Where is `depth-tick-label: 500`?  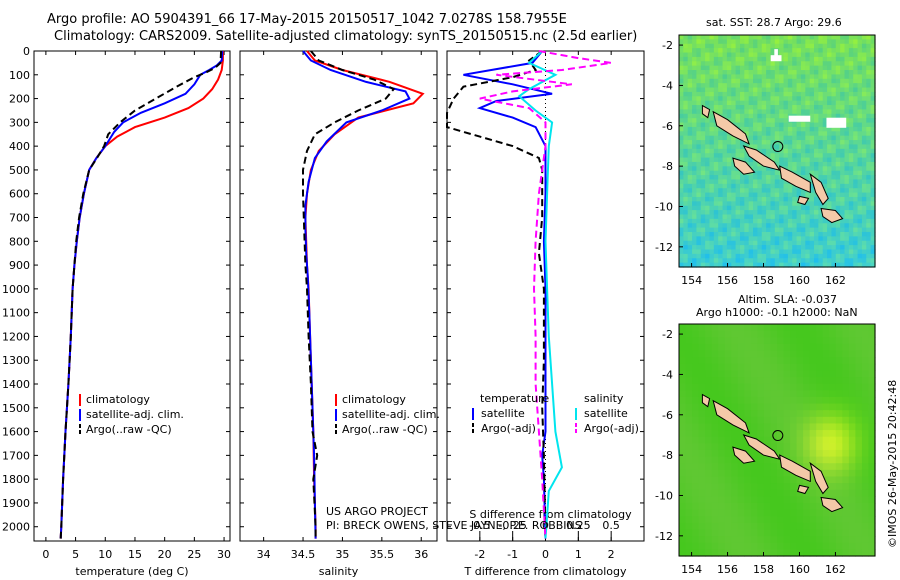 depth-tick-label: 500 is located at coordinates (19, 170).